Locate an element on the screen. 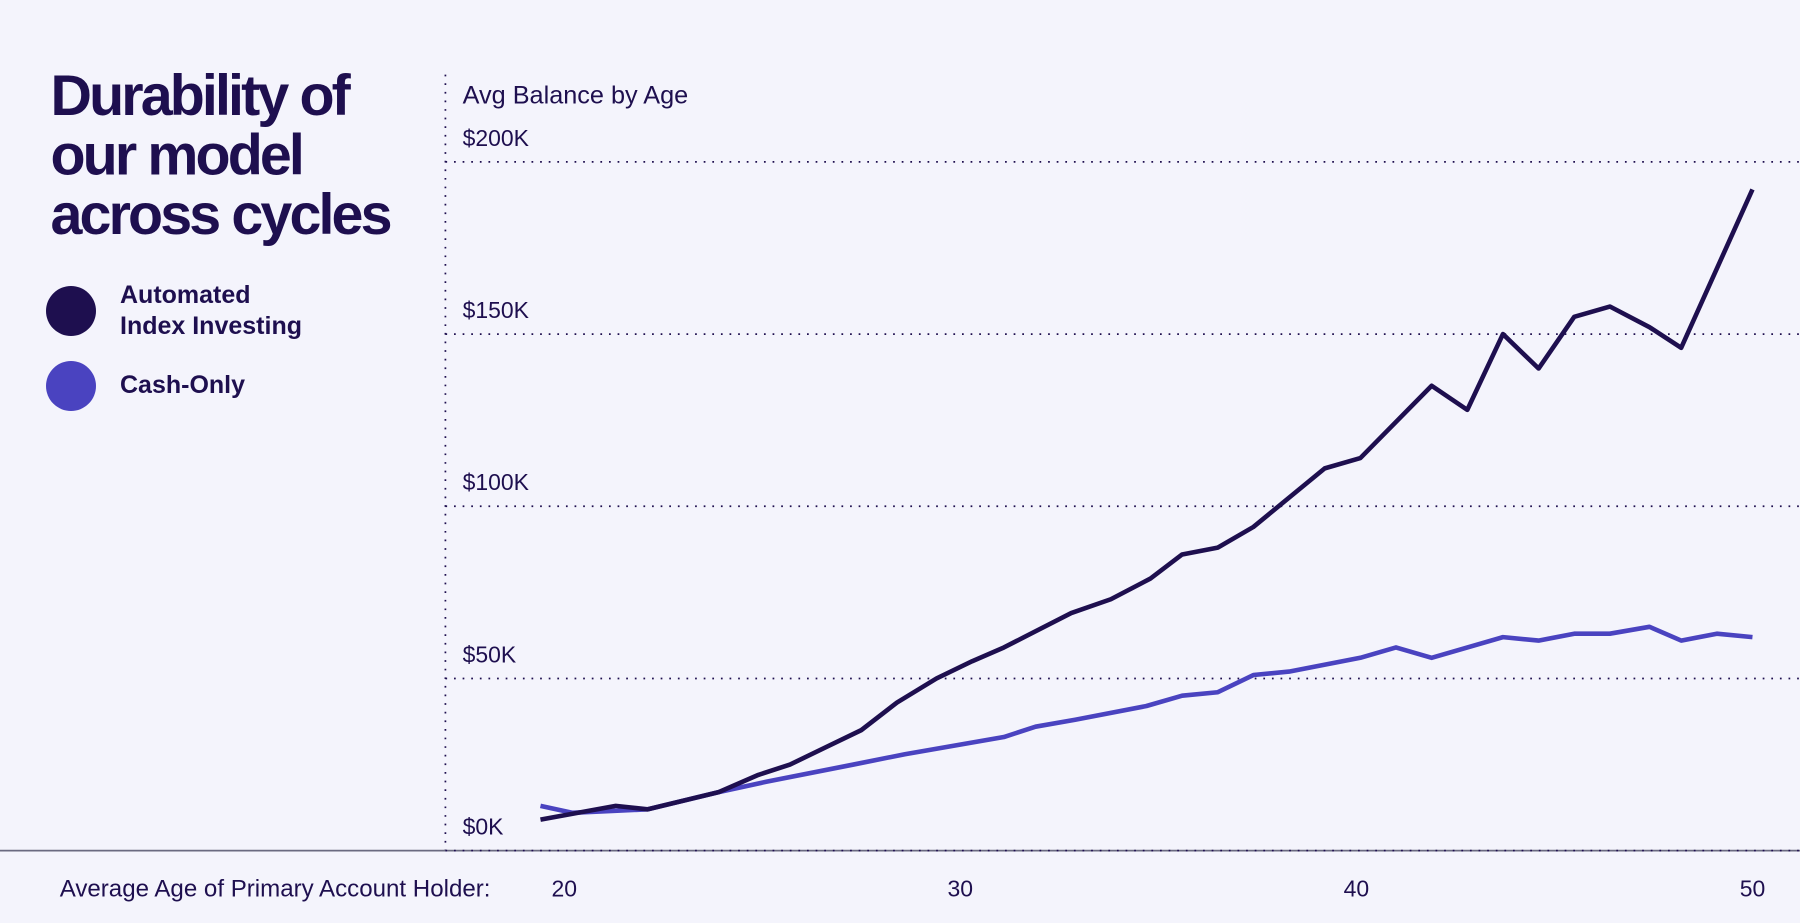 The width and height of the screenshot is (1800, 923). x-tick-label: 50 is located at coordinates (1753, 889).